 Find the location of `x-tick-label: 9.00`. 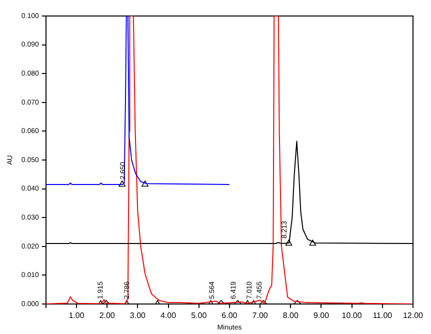

x-tick-label: 9.00 is located at coordinates (321, 315).